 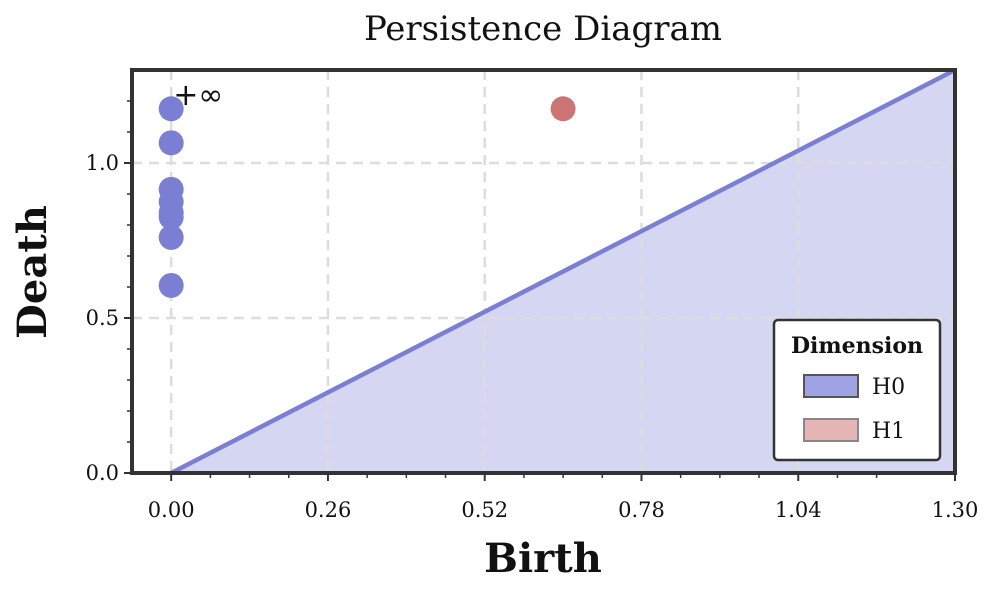 I want to click on legend-label-h0: H0, so click(x=888, y=387).